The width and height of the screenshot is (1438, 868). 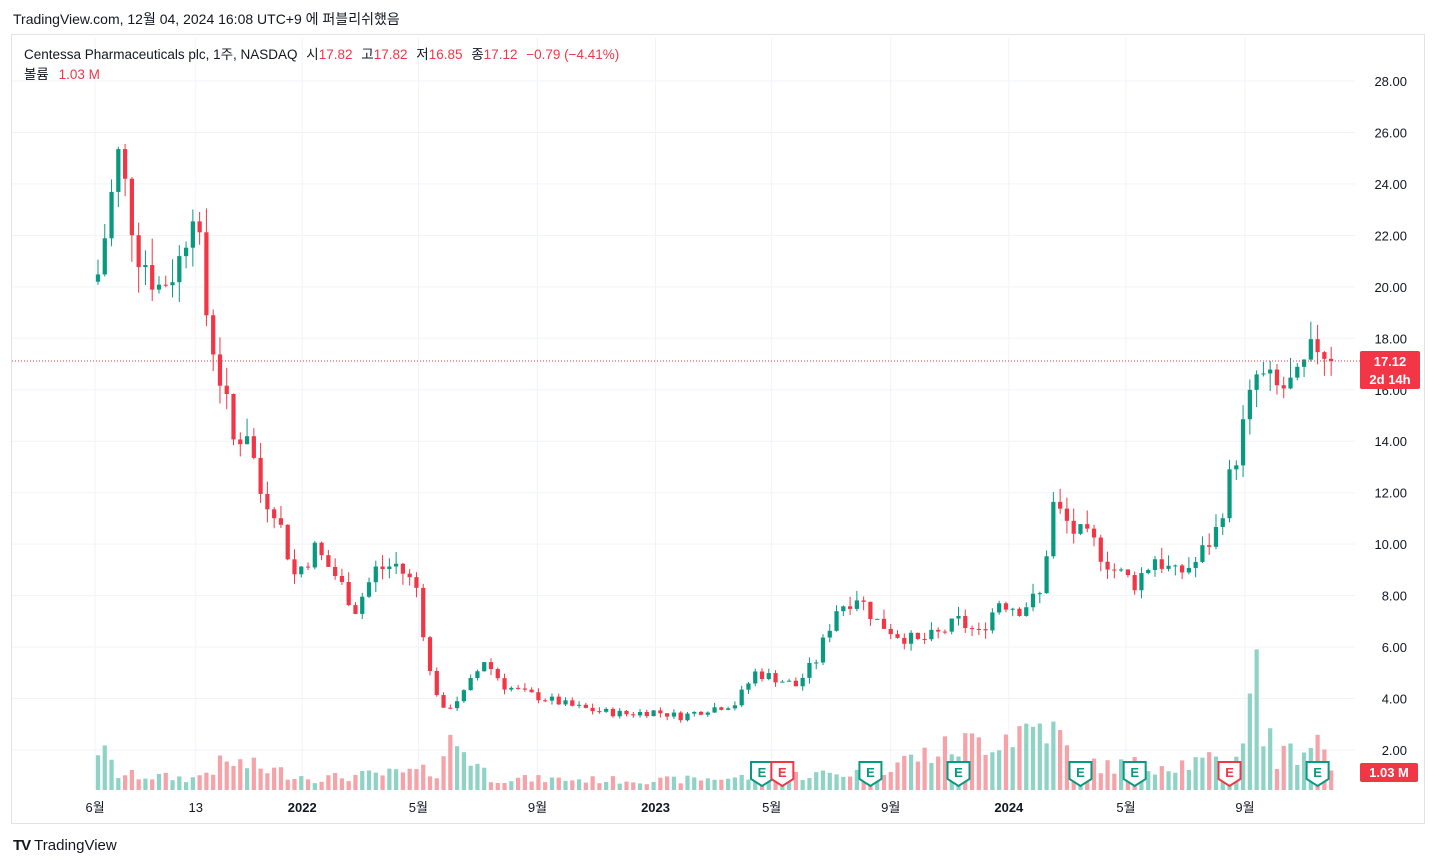 What do you see at coordinates (36, 74) in the screenshot?
I see `volume-label: 볼륨` at bounding box center [36, 74].